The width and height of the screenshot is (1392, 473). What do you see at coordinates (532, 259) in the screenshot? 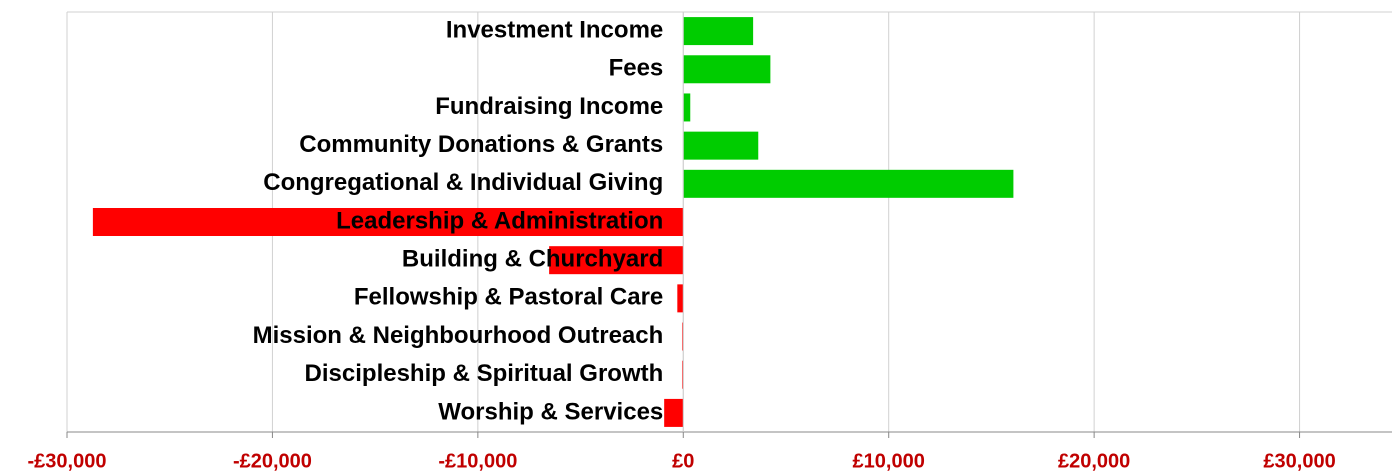
I see `category-label: Building & Churchyard` at bounding box center [532, 259].